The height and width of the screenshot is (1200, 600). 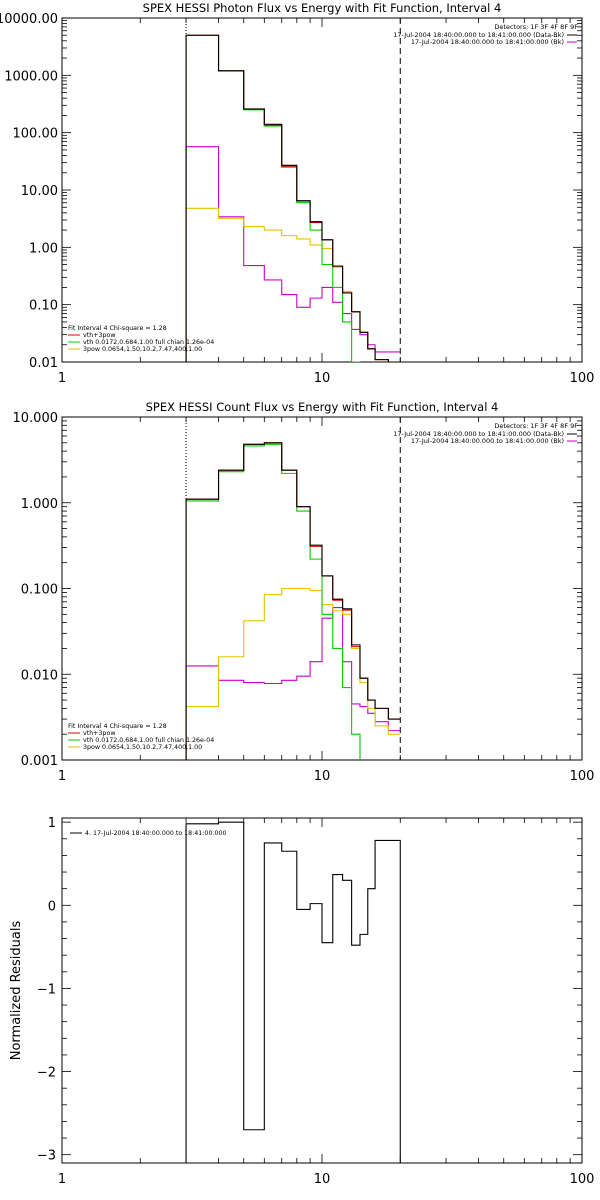 I want to click on y-tick-label: 0, so click(x=52, y=906).